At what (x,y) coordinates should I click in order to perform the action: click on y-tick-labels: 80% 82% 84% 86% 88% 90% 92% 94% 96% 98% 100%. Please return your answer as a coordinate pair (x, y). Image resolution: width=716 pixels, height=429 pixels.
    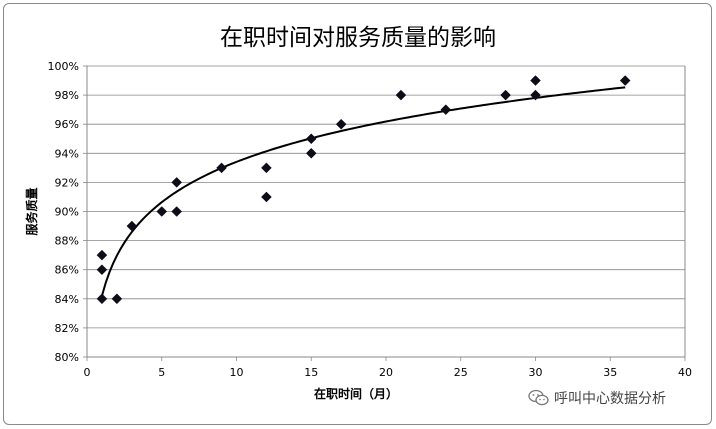
    Looking at the image, I should click on (63, 212).